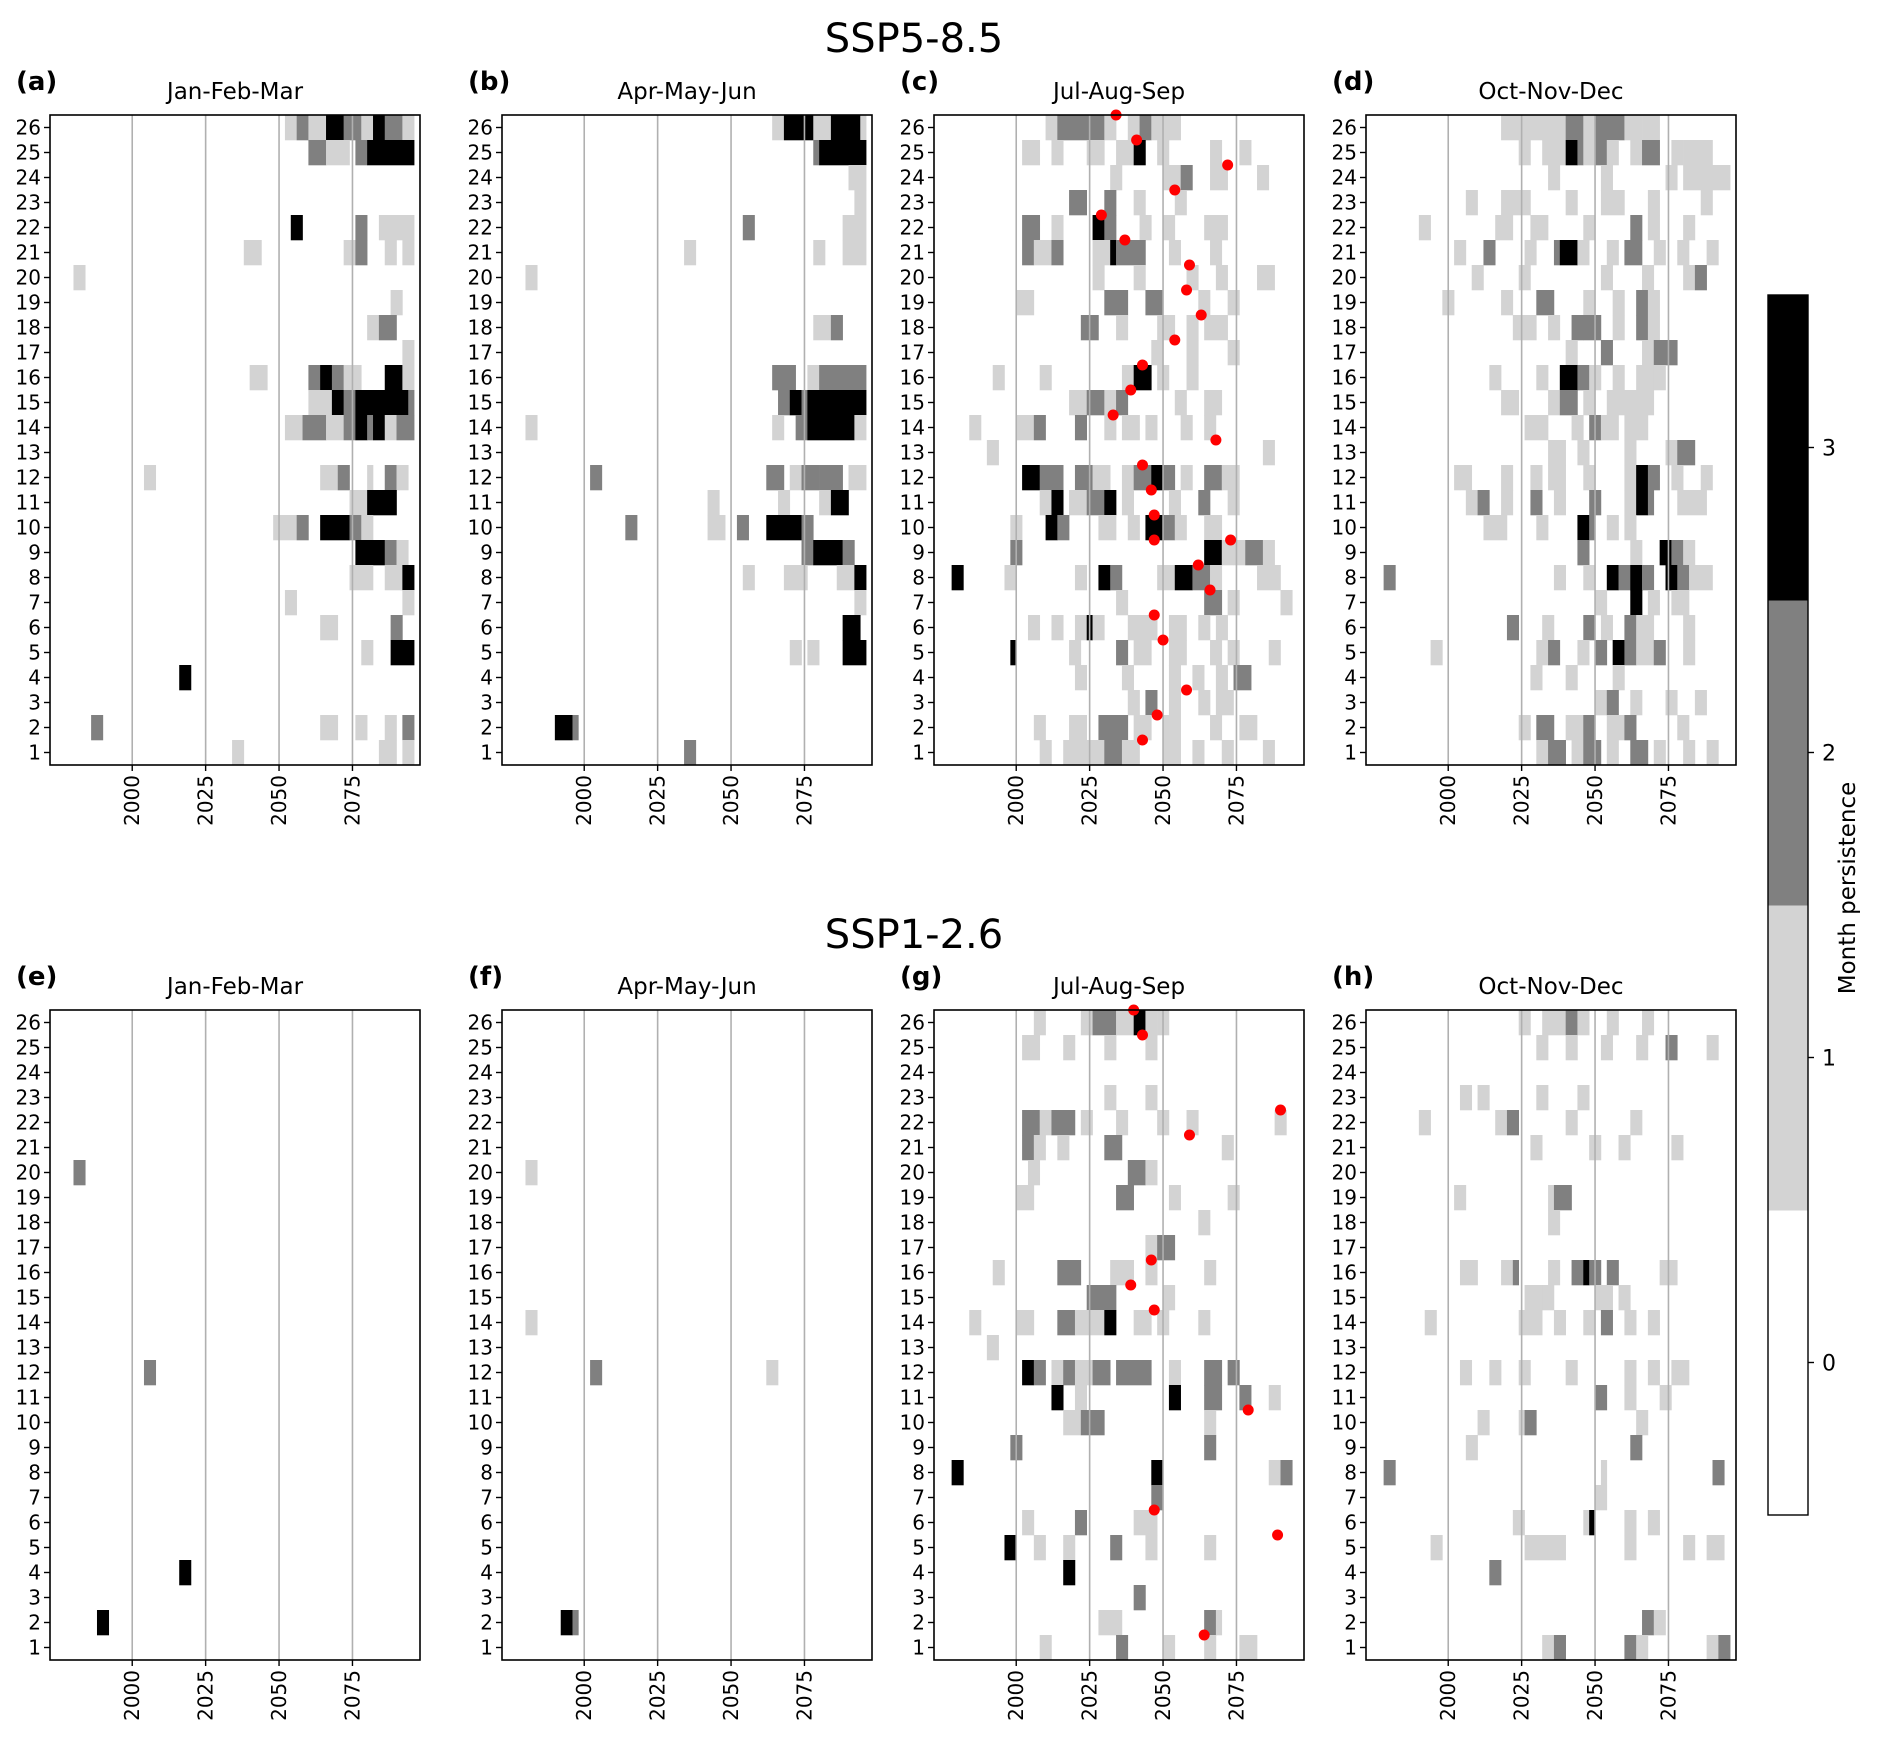  What do you see at coordinates (28, 178) in the screenshot?
I see `y-tick-label: 24` at bounding box center [28, 178].